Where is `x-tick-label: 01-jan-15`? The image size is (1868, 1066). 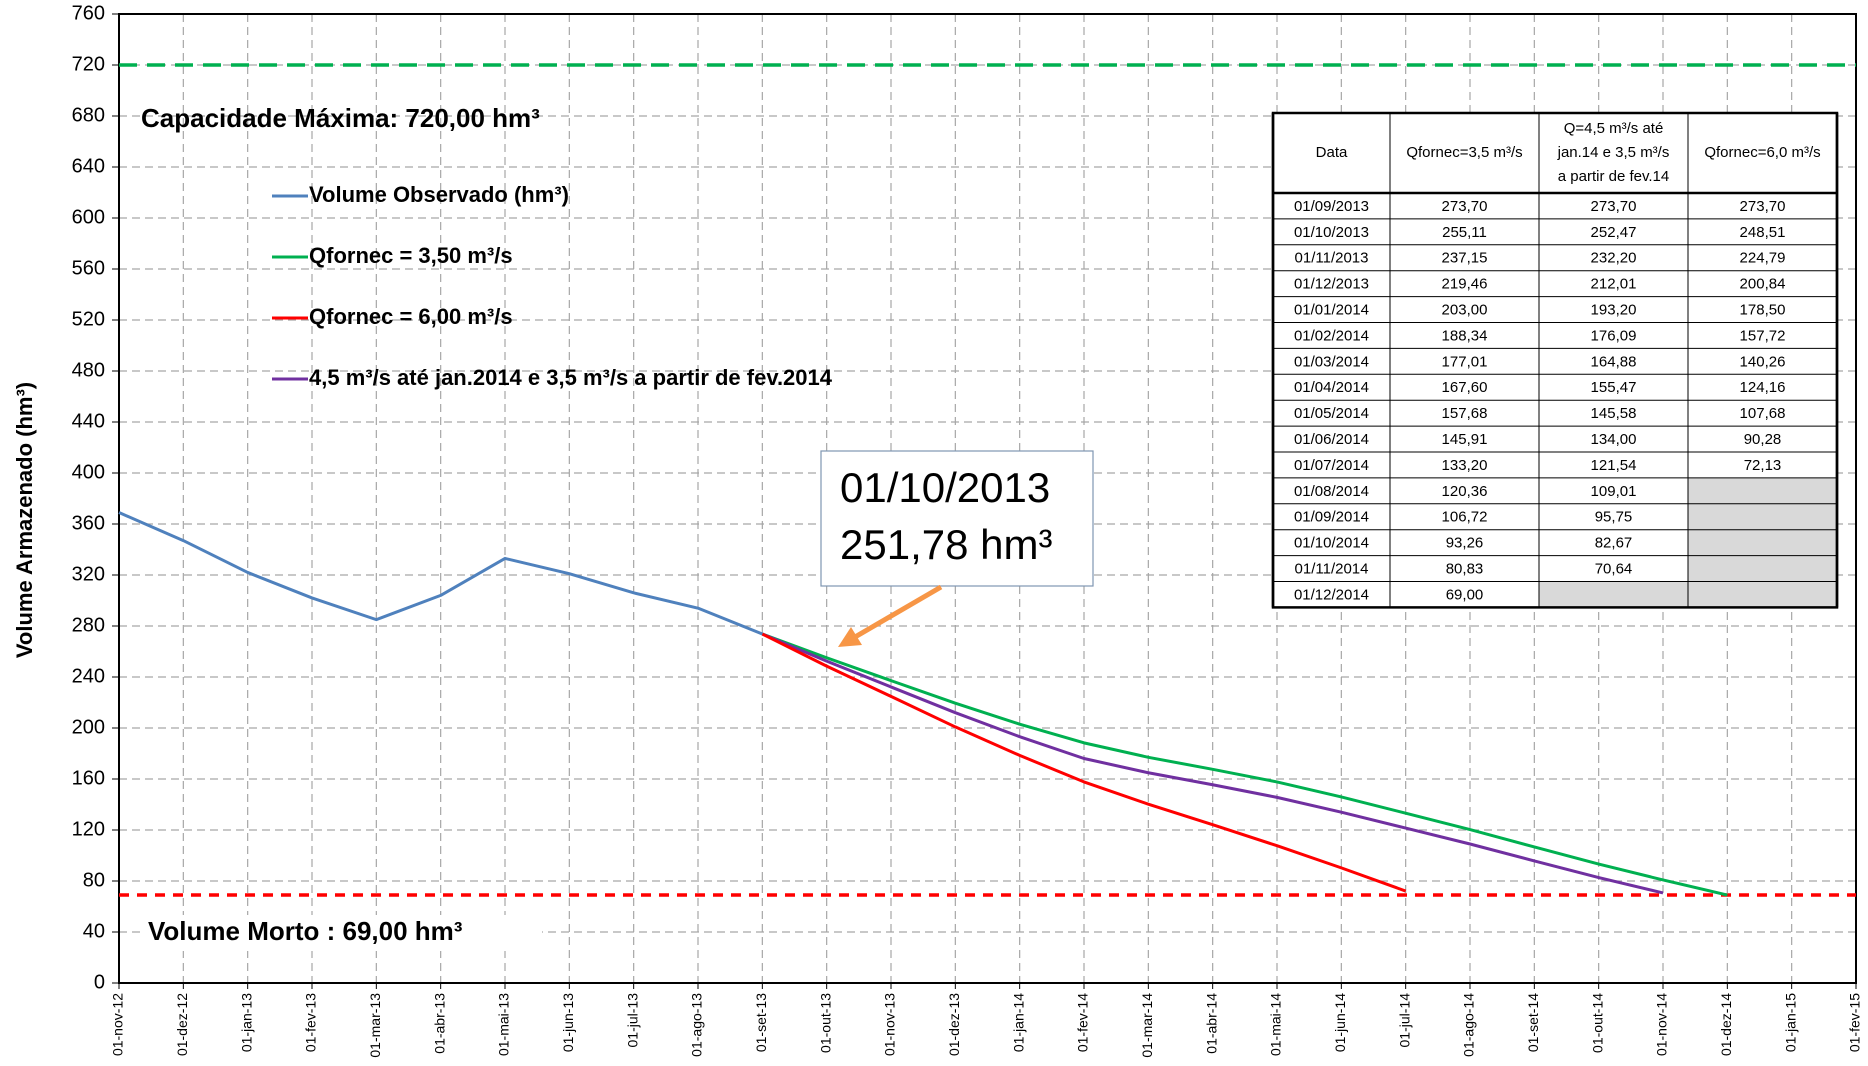 x-tick-label: 01-jan-15 is located at coordinates (1790, 1022).